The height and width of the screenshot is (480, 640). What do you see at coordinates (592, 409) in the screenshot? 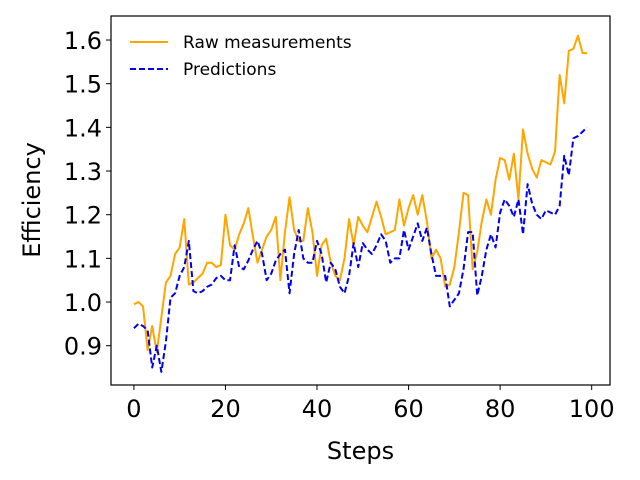
I see `x-tick-label: 100` at bounding box center [592, 409].